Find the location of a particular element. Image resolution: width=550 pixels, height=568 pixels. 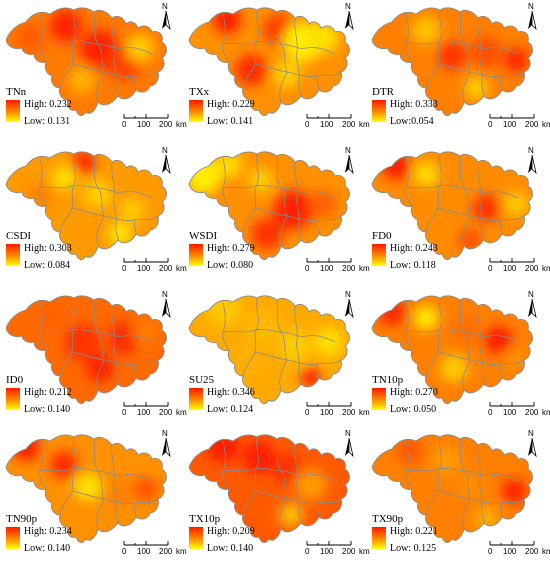

index-label: TN90p is located at coordinates (22, 519).